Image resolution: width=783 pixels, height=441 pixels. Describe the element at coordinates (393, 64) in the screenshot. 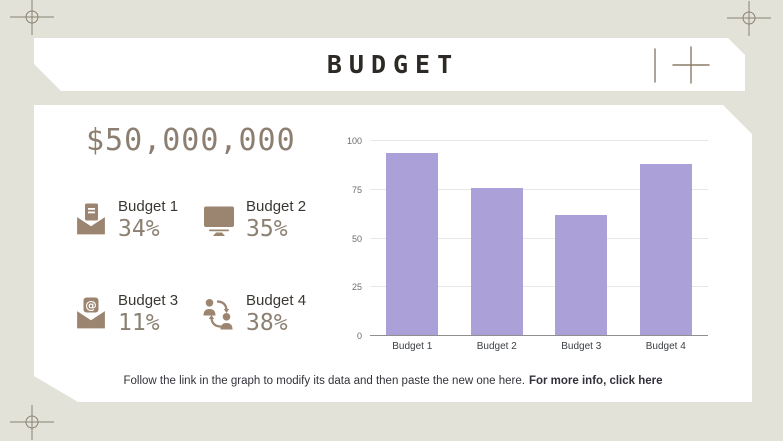

I see `page-title: BUDGET` at that location.